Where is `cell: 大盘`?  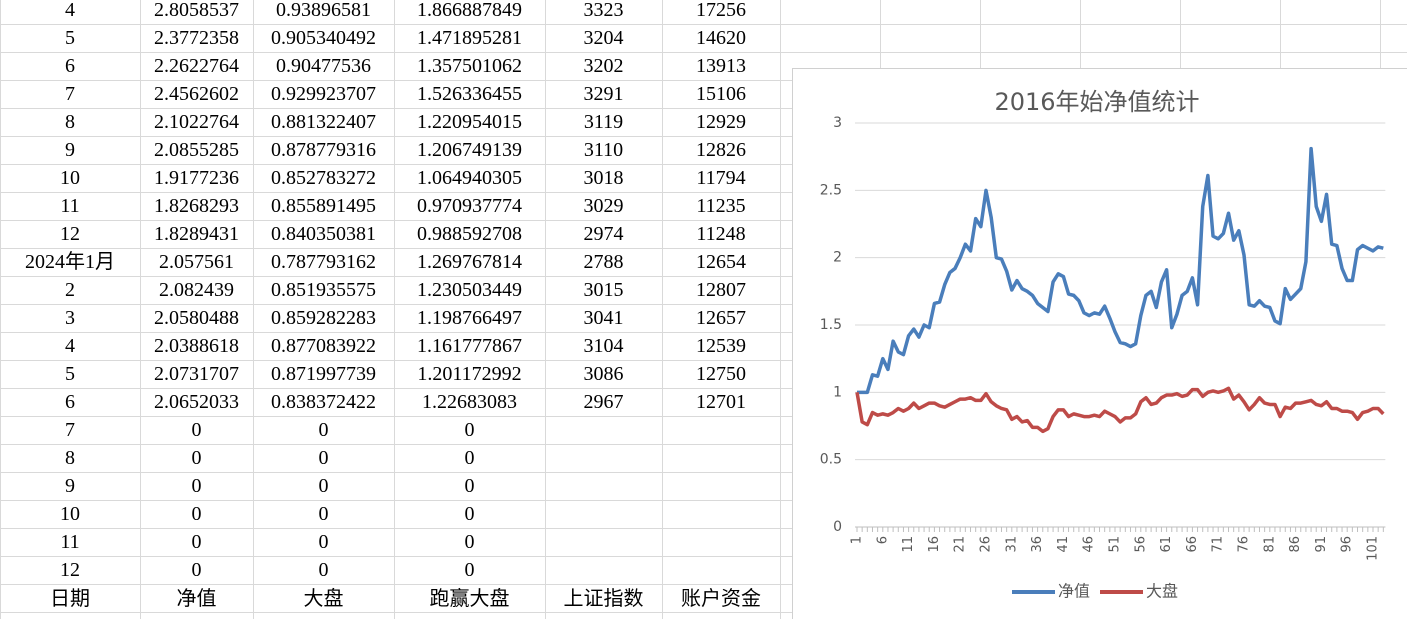 cell: 大盘 is located at coordinates (323, 598).